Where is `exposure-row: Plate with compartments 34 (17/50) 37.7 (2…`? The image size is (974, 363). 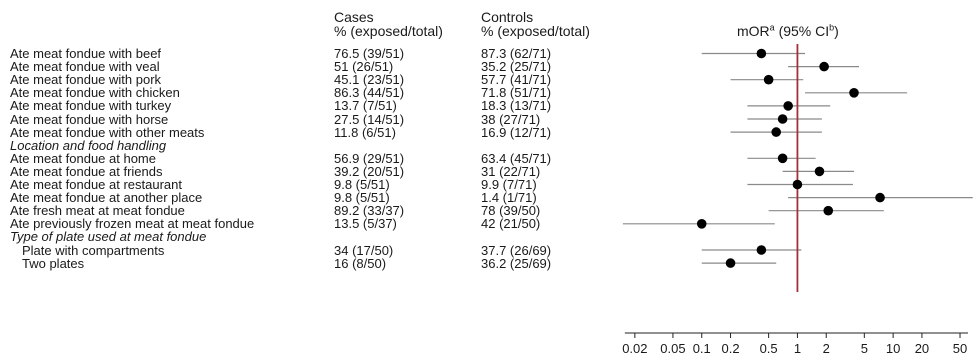
exposure-row: Plate with compartments 34 (17/50) 37.7 (2… is located at coordinates (487, 250).